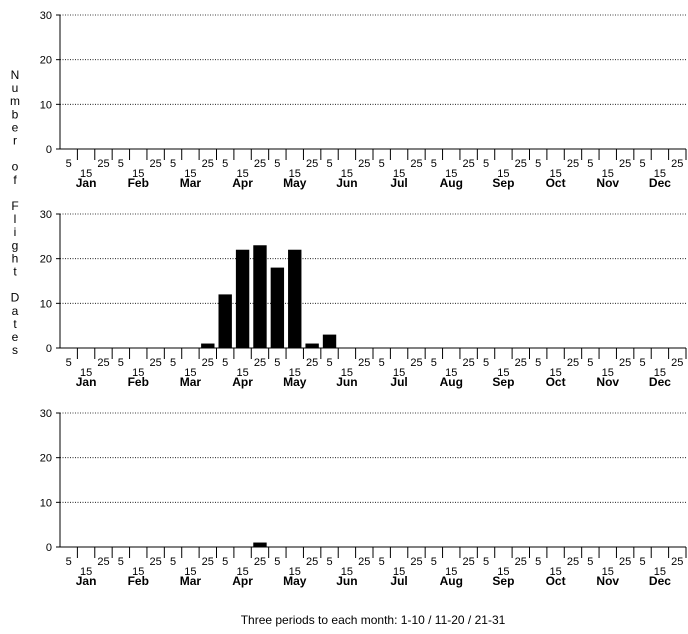  What do you see at coordinates (49, 548) in the screenshot?
I see `y-tick-label: 0` at bounding box center [49, 548].